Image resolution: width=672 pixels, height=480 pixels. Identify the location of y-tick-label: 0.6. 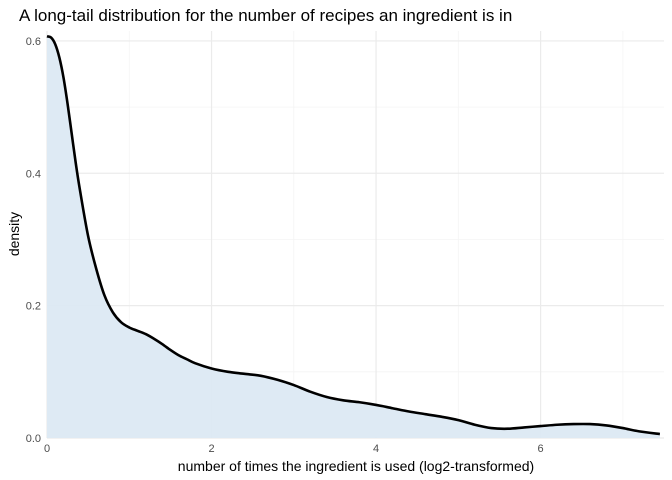
(33, 42).